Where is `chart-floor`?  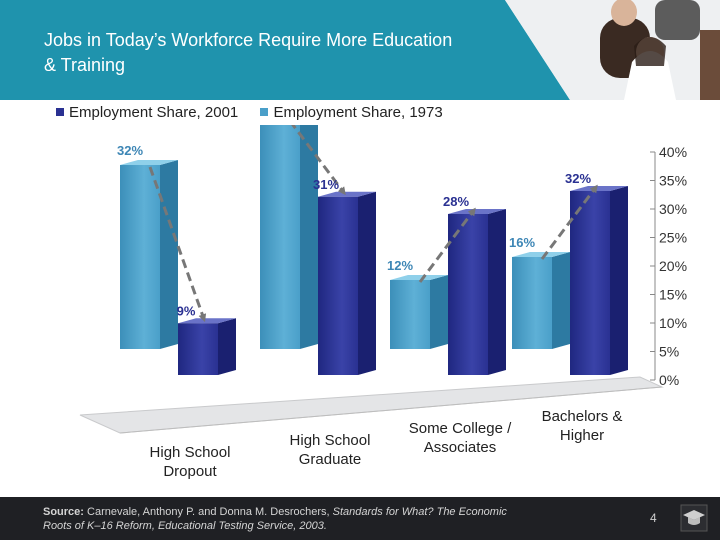 chart-floor is located at coordinates (371, 405).